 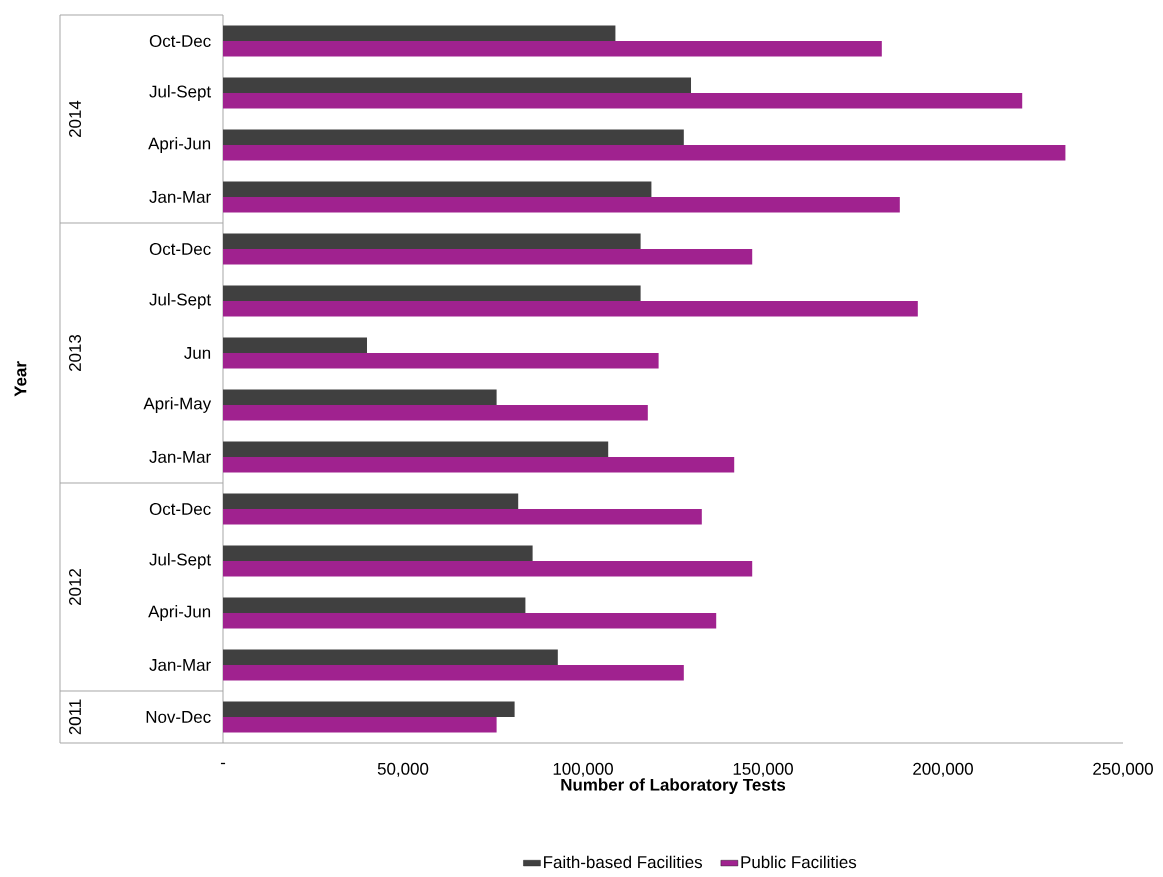 I want to click on text: 2013, so click(x=75, y=352).